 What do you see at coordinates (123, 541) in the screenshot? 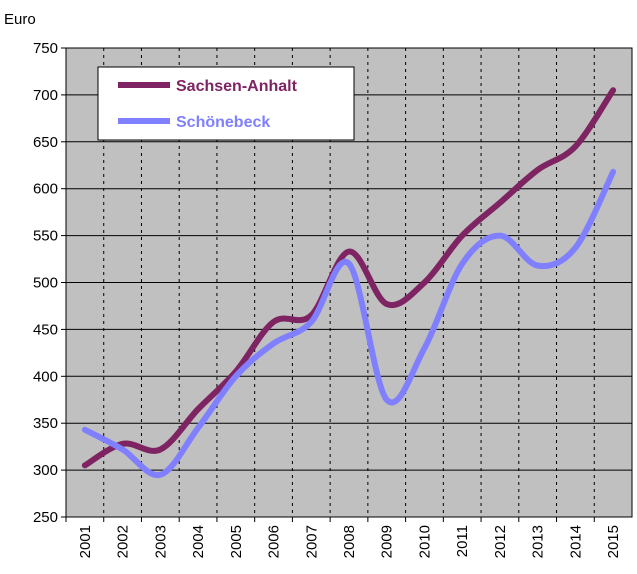
I see `x-tick-label: 2002` at bounding box center [123, 541].